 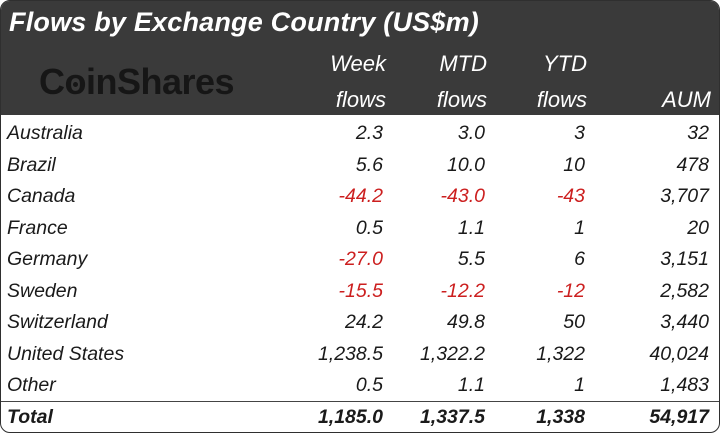 I want to click on table-row: Canada -44.2 -43.0 -43 3,707, so click(x=360, y=197).